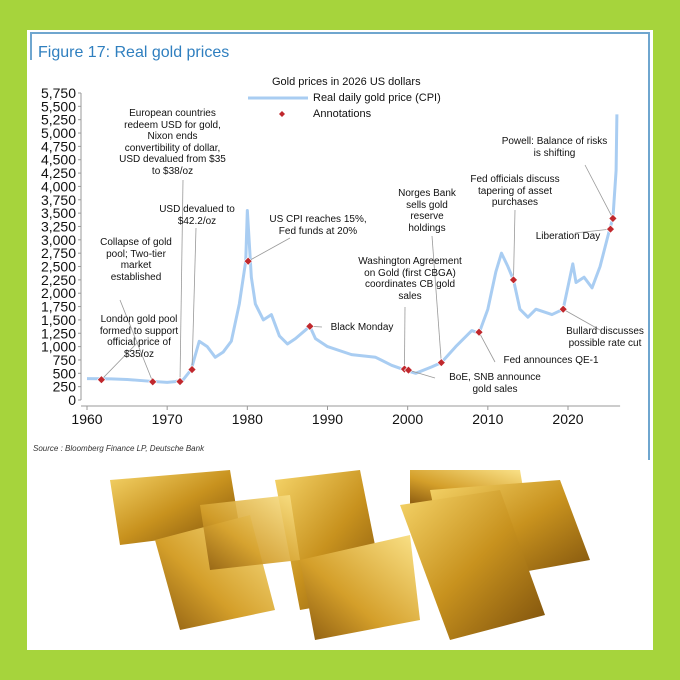  What do you see at coordinates (568, 236) in the screenshot?
I see `annotation-label-liberation-day: Liberation Day` at bounding box center [568, 236].